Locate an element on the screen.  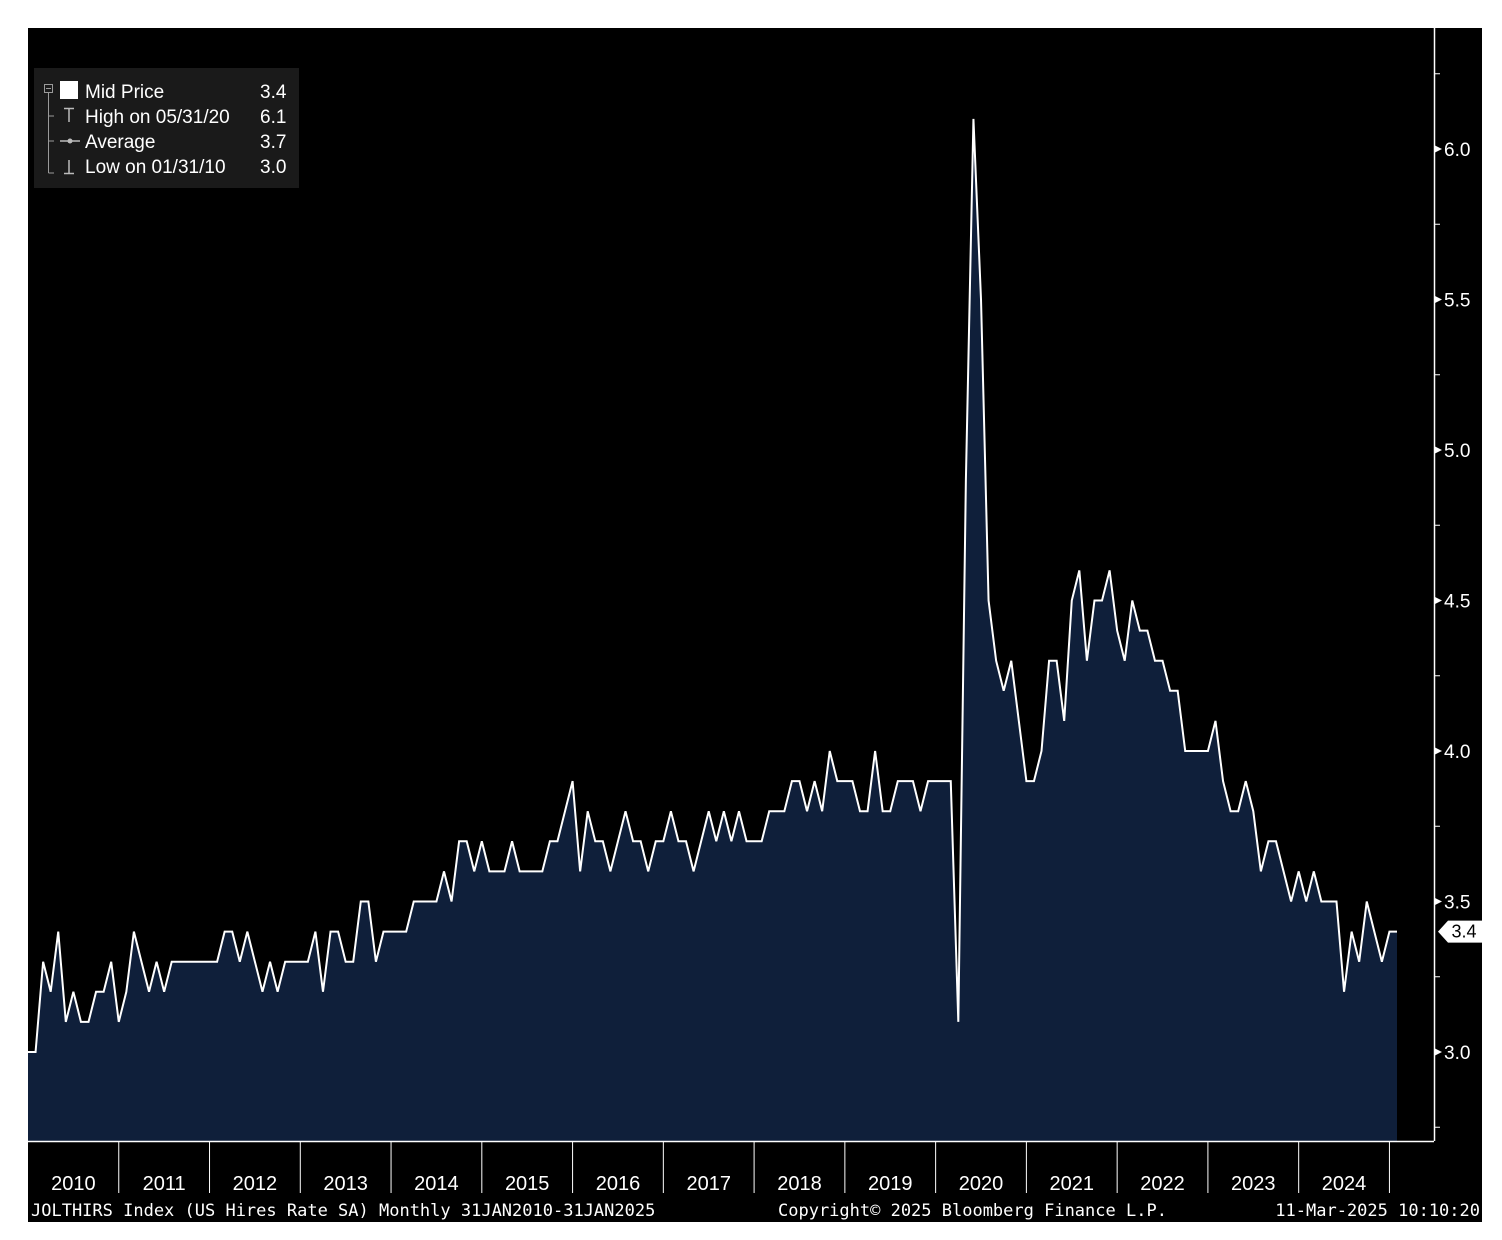
legend-box is located at coordinates (166, 128).